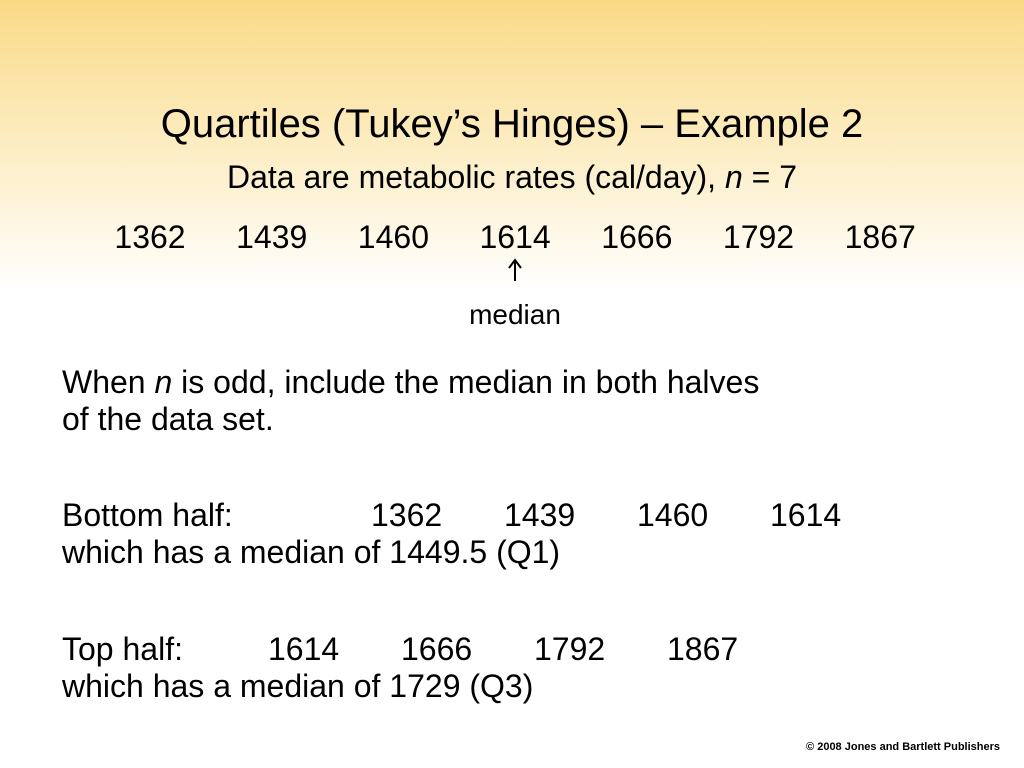 This screenshot has width=1024, height=768. I want to click on data-row: 1362 1439 1460 1614 1666 1792 1867, so click(514, 237).